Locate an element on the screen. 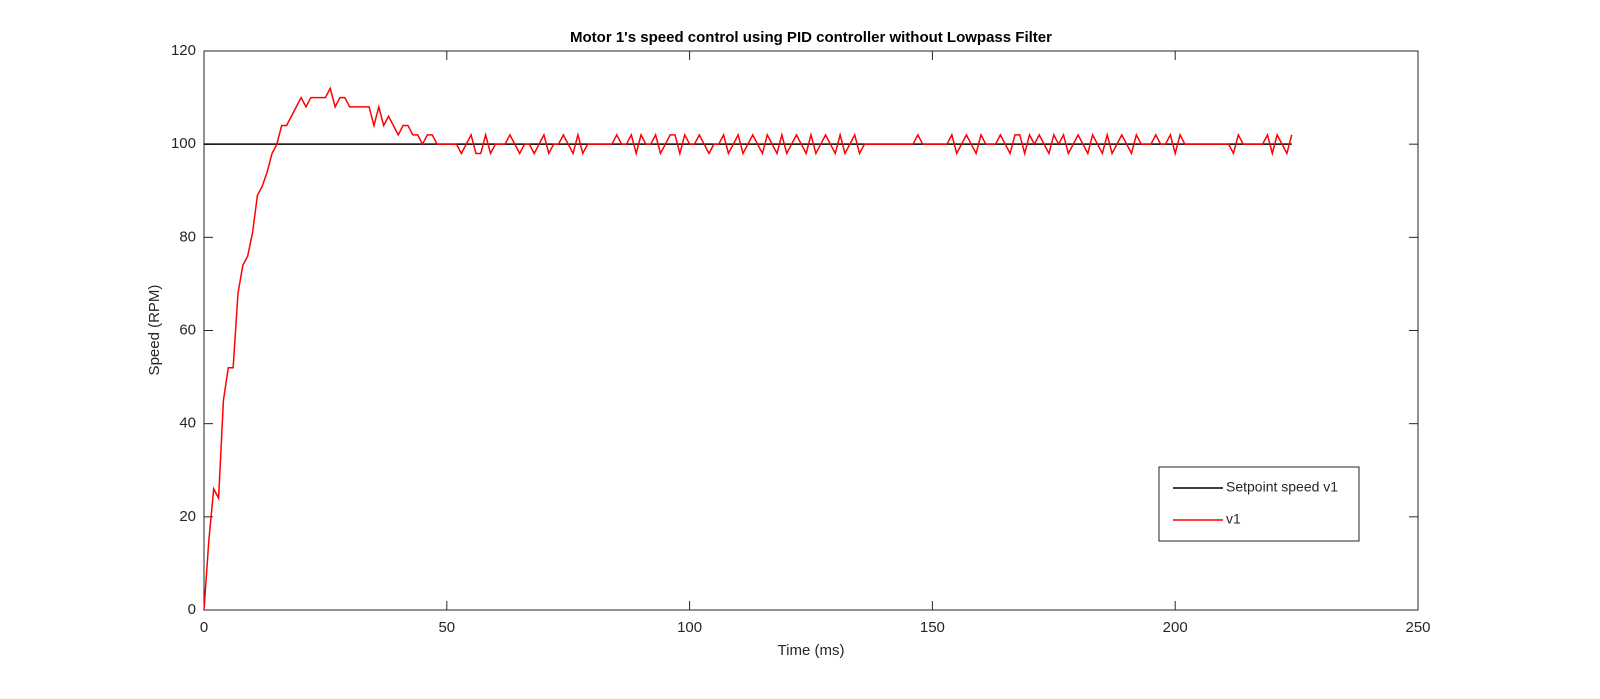 This screenshot has height=699, width=1600. x-tick-label: 150 is located at coordinates (932, 627).